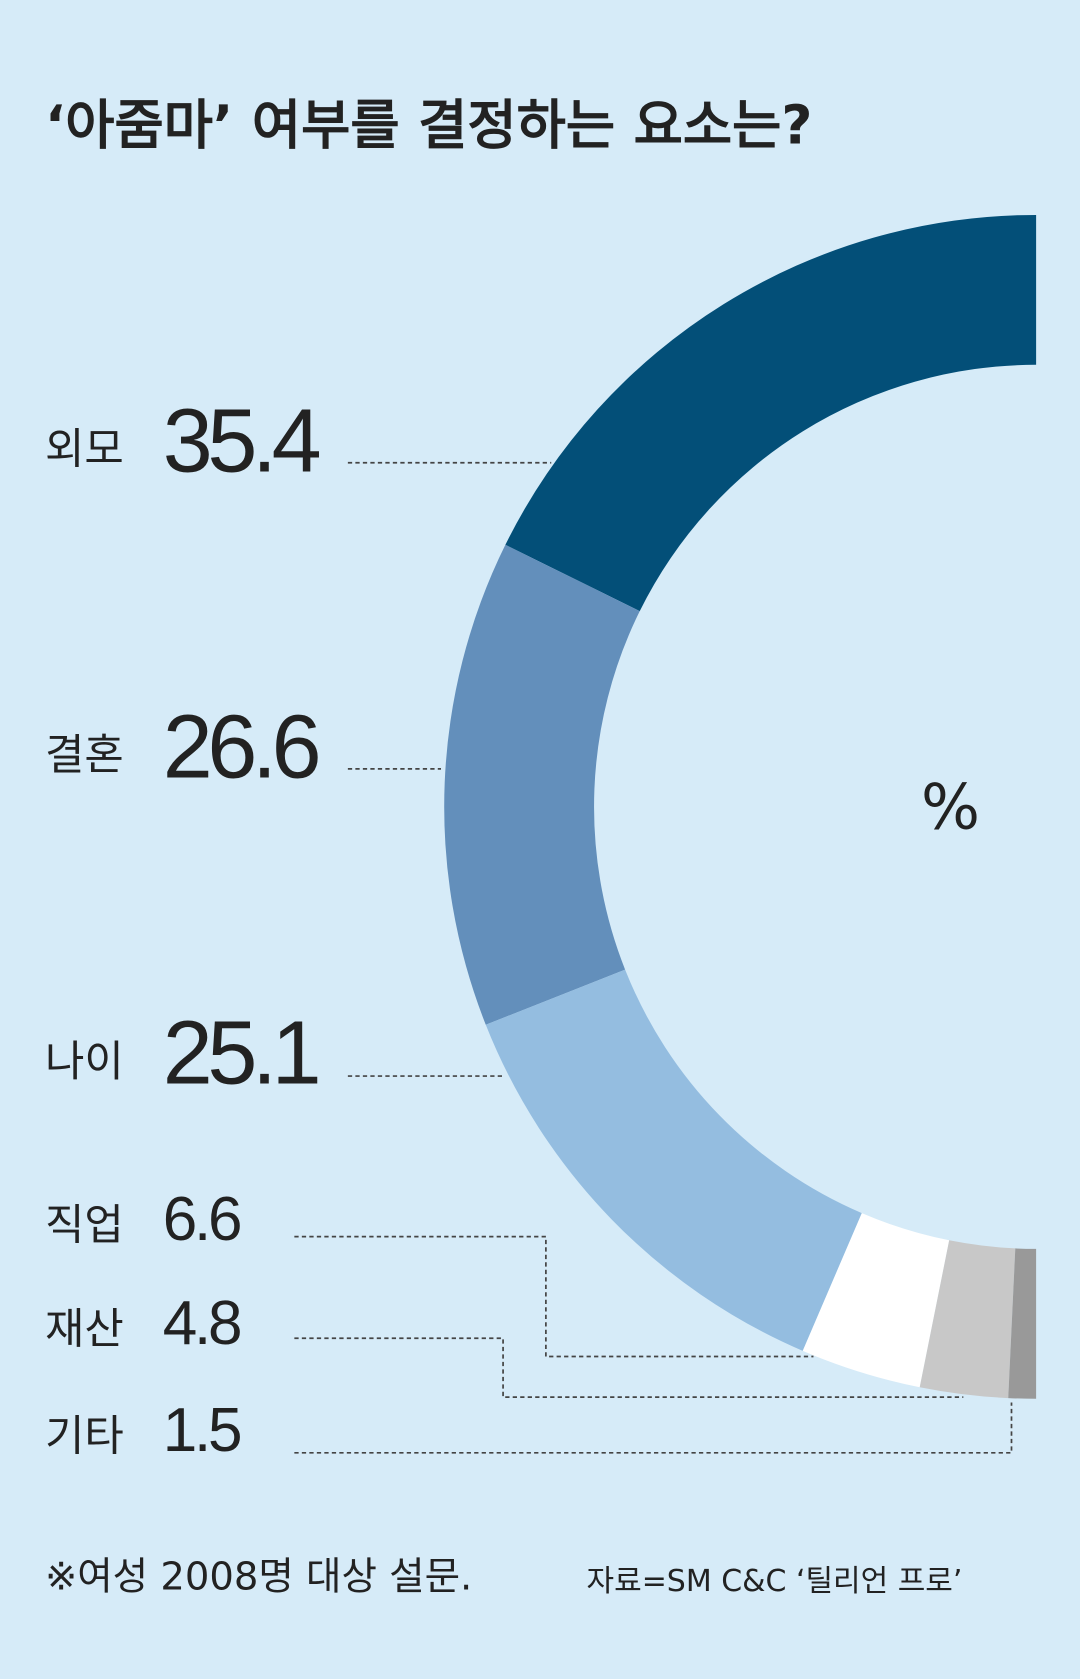  Describe the element at coordinates (258, 1577) in the screenshot. I see `footnote: ※여성 2008명 대상 설문.` at that location.